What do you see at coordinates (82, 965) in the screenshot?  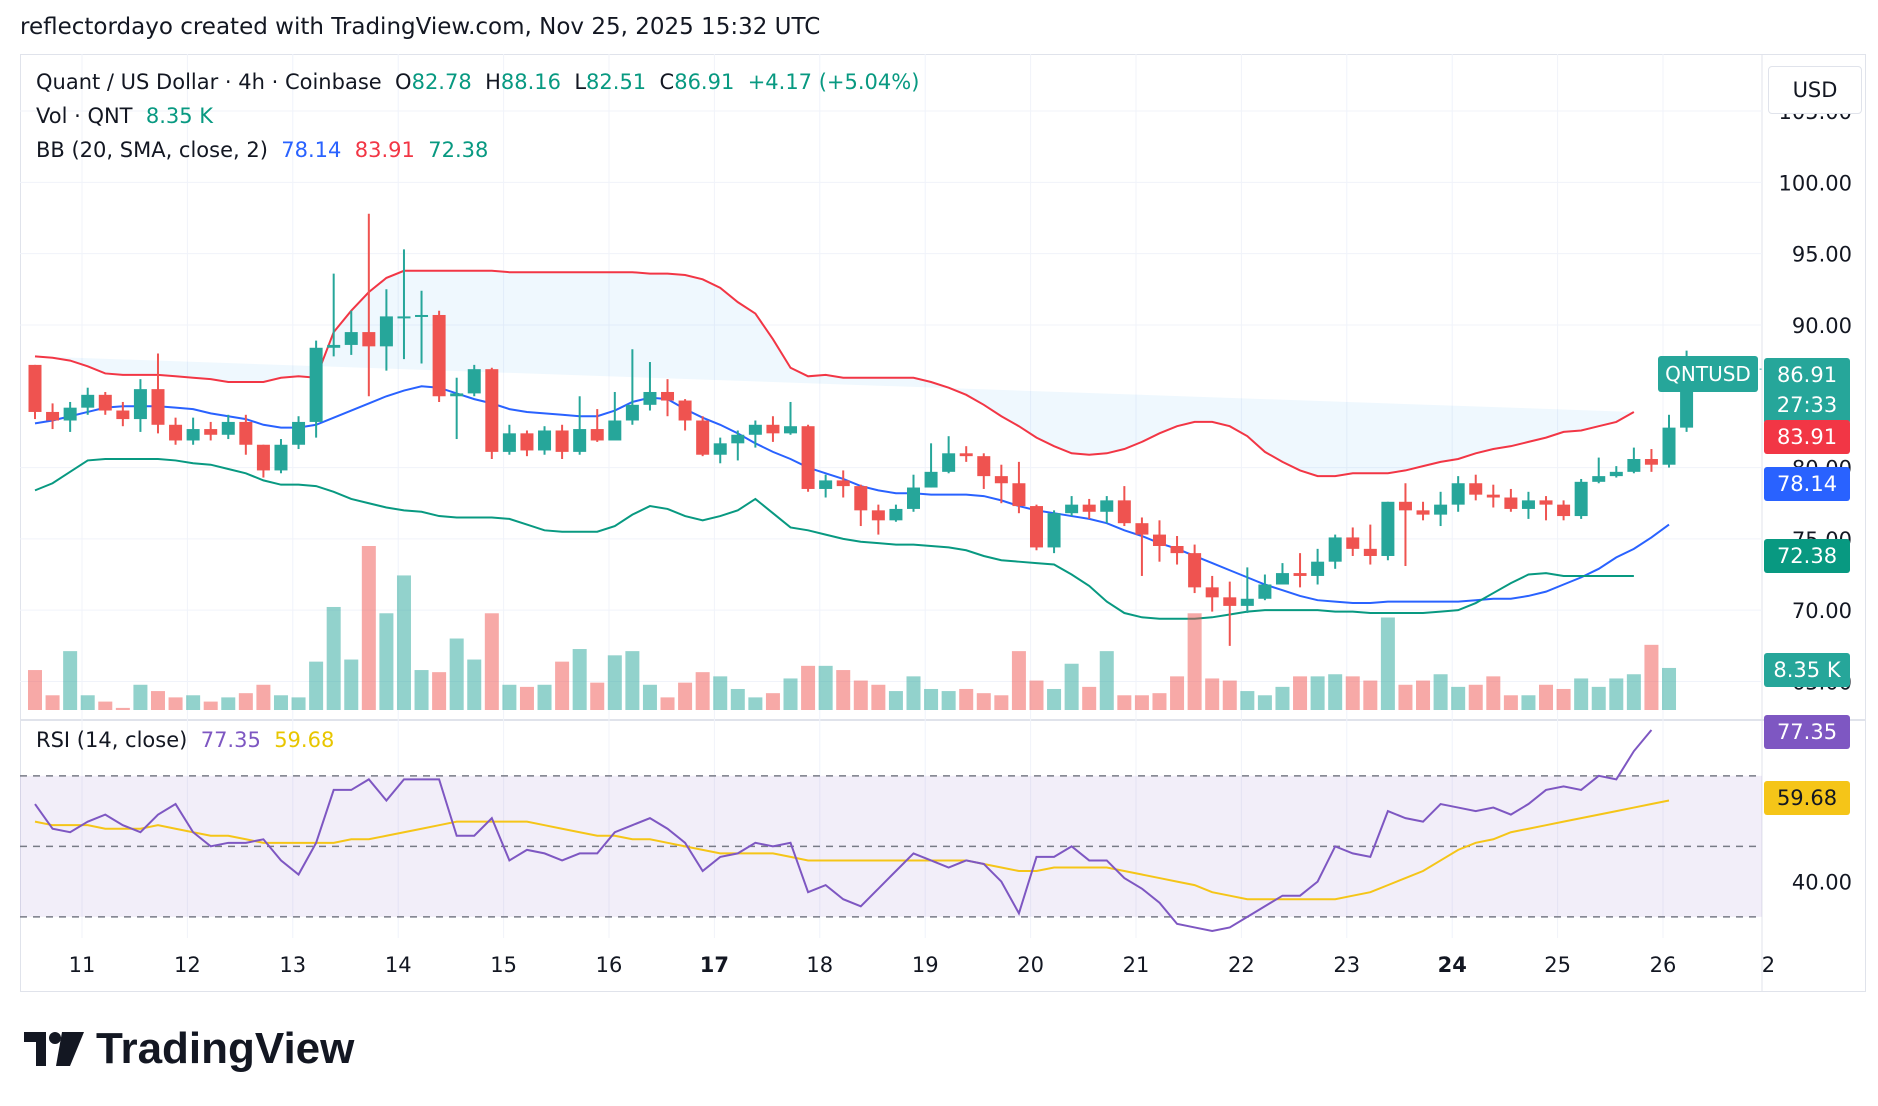 I see `time-tick-label: 11` at bounding box center [82, 965].